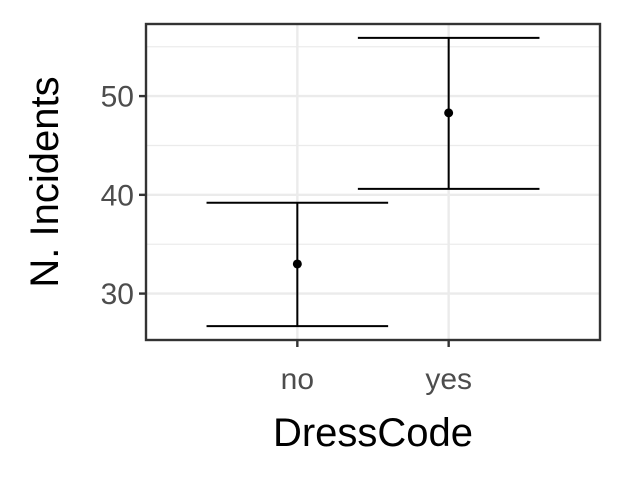 The height and width of the screenshot is (480, 624). What do you see at coordinates (297, 264) in the screenshot?
I see `point-no` at bounding box center [297, 264].